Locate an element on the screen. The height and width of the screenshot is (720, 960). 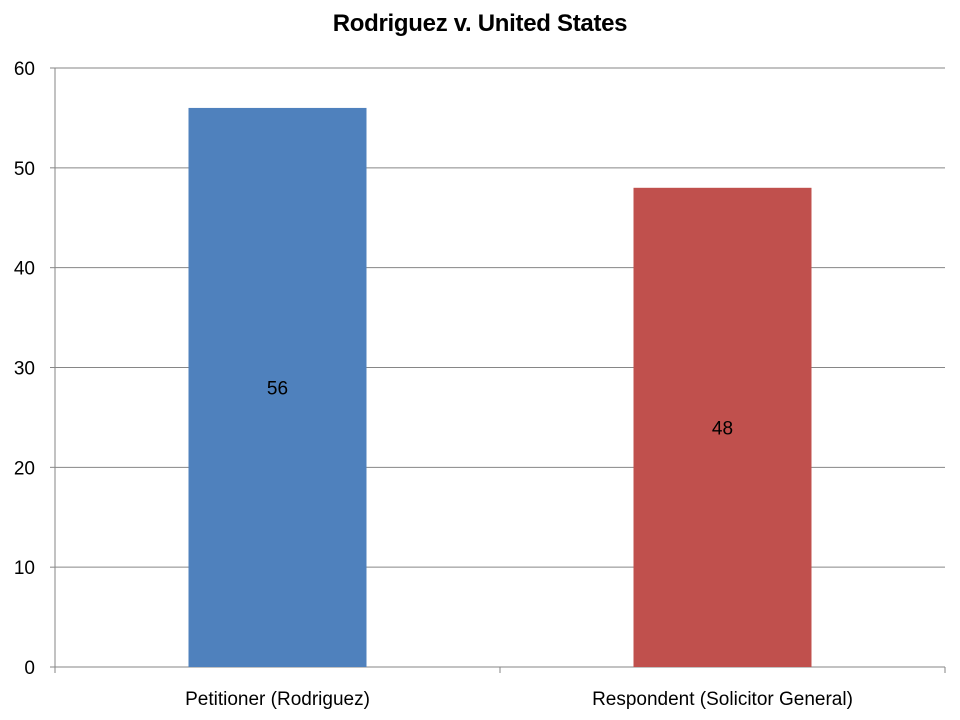
y-tick-label: 20 is located at coordinates (24, 468).